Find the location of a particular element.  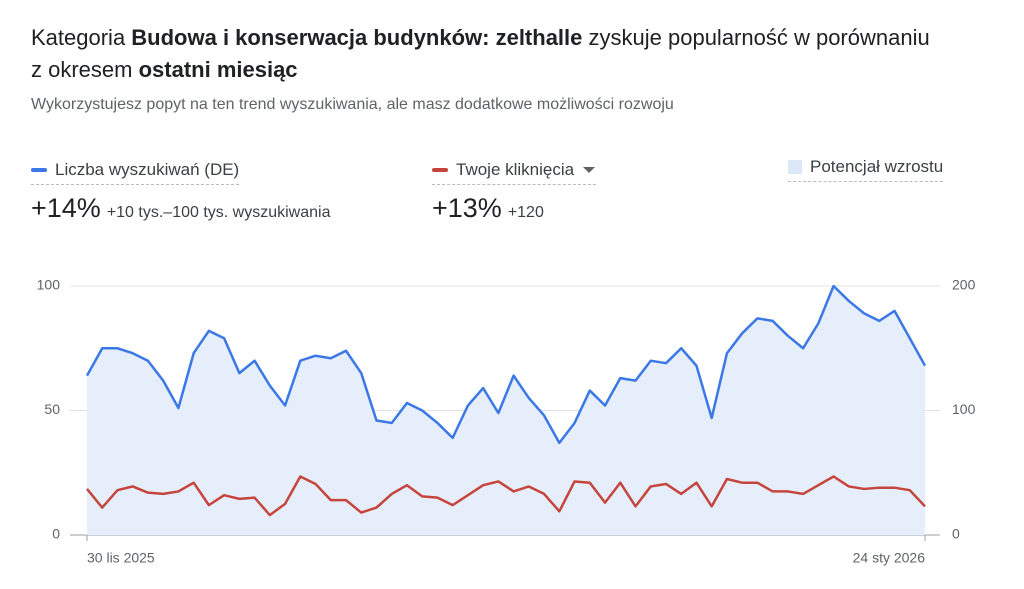

x-tick-label: 30 lis 2025 is located at coordinates (121, 558).